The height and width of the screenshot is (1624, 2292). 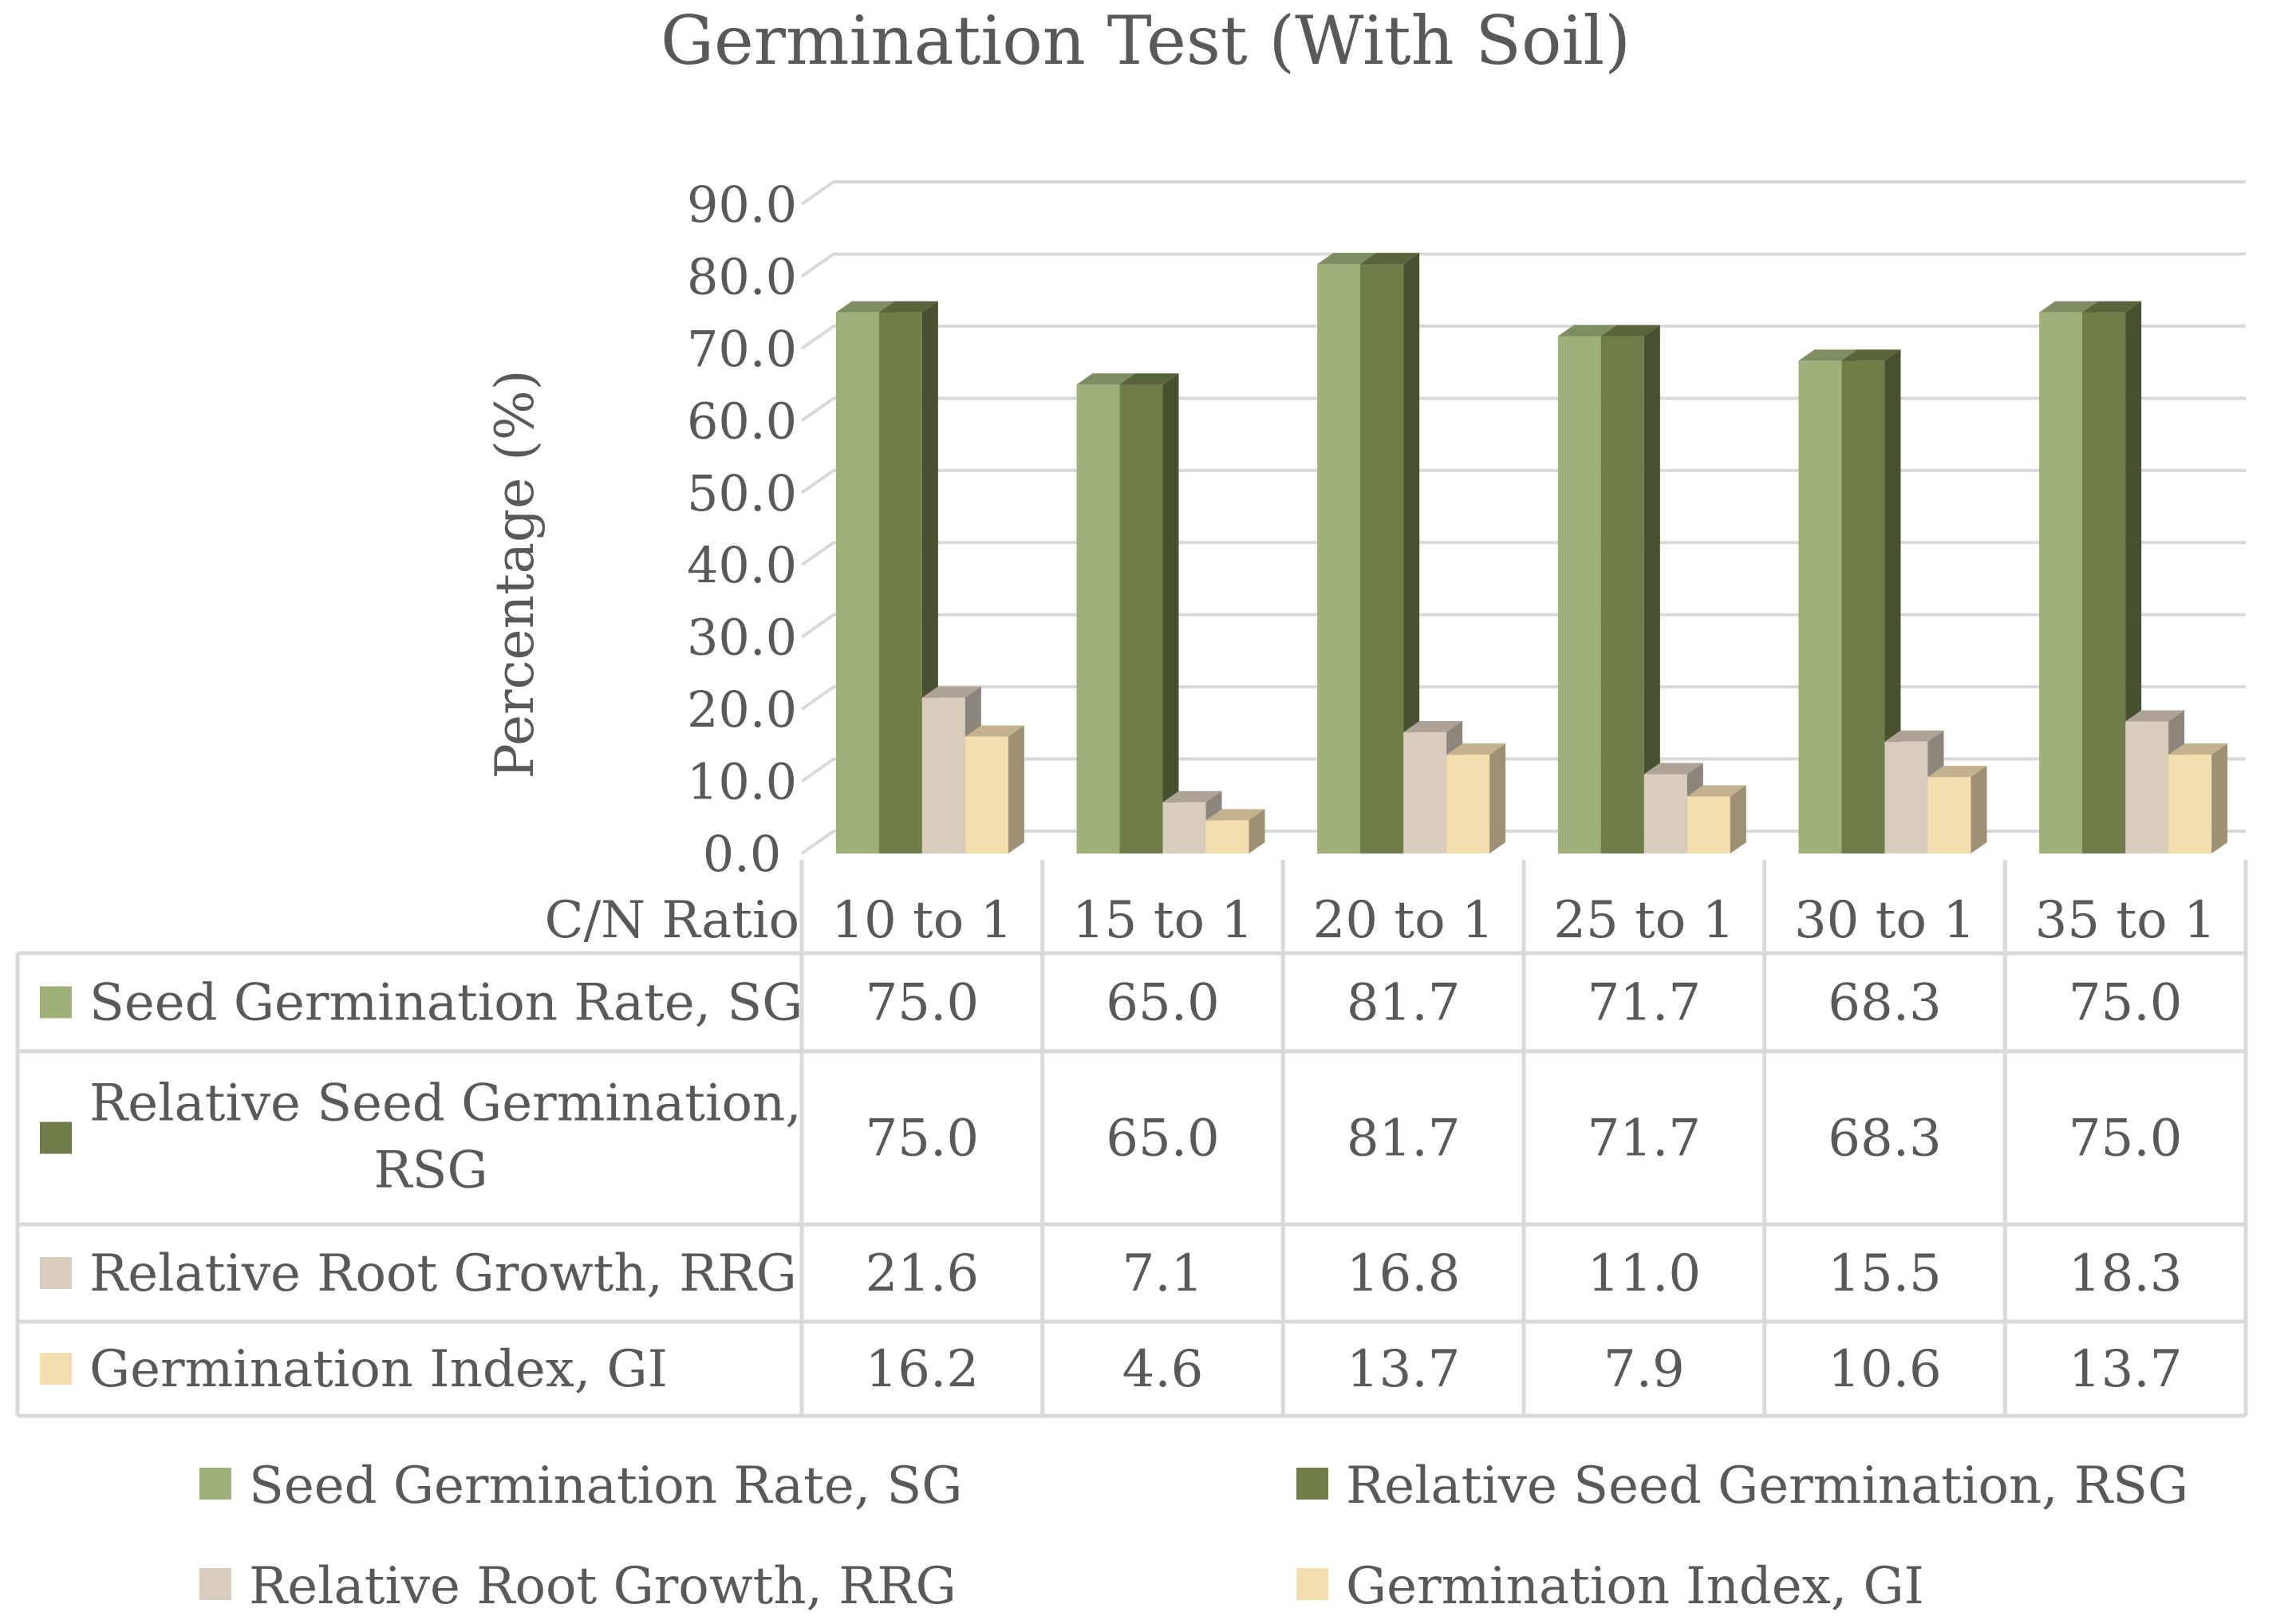 I want to click on y-tick-label: 40.0, so click(x=742, y=565).